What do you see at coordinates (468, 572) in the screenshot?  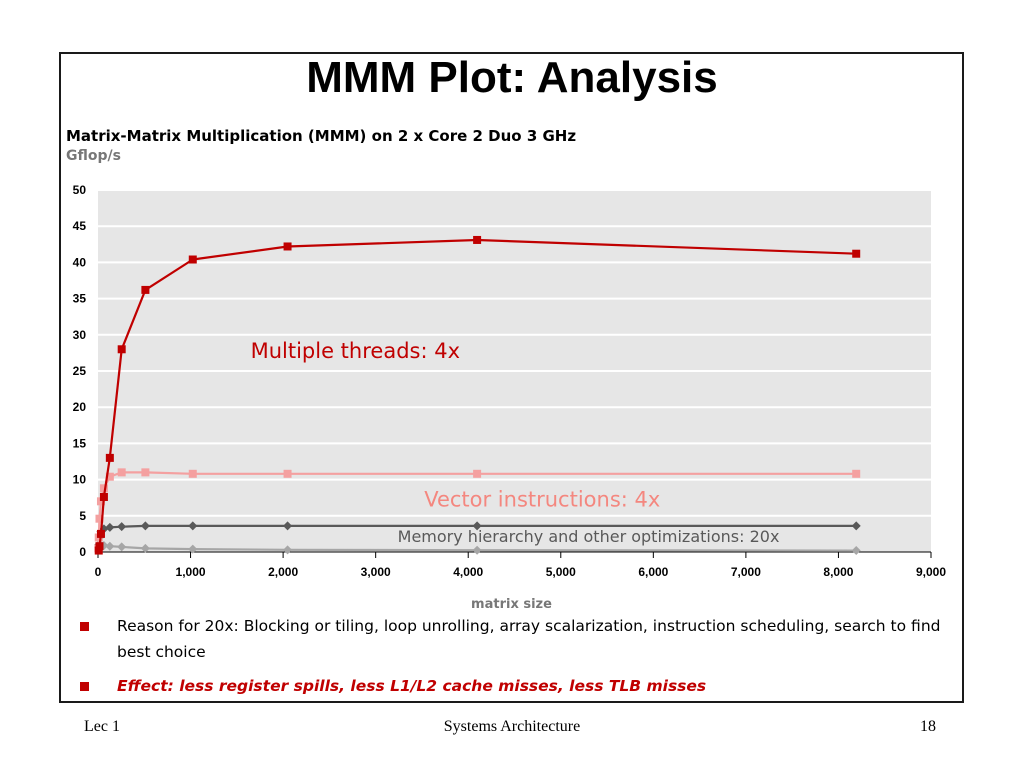 I see `x-tick-label: 4,000` at bounding box center [468, 572].